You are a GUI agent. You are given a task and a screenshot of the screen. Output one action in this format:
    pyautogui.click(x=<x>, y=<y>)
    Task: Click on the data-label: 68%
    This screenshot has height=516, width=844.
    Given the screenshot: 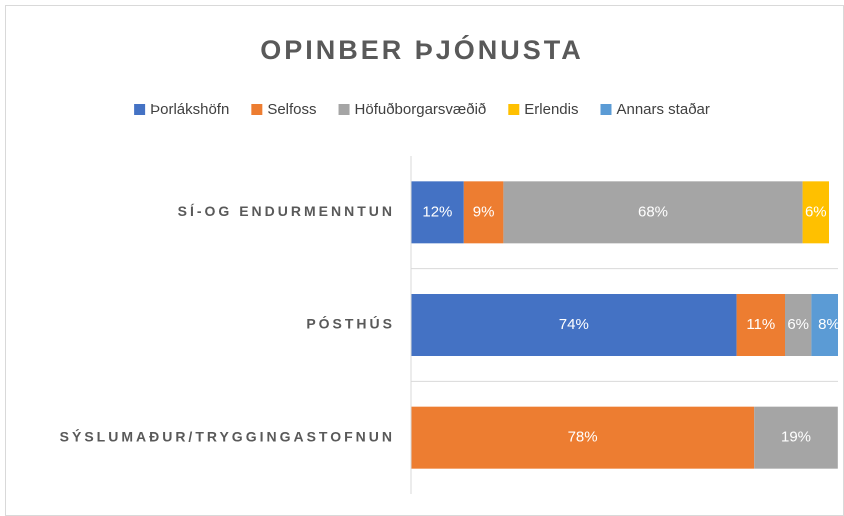 What is the action you would take?
    pyautogui.click(x=653, y=211)
    